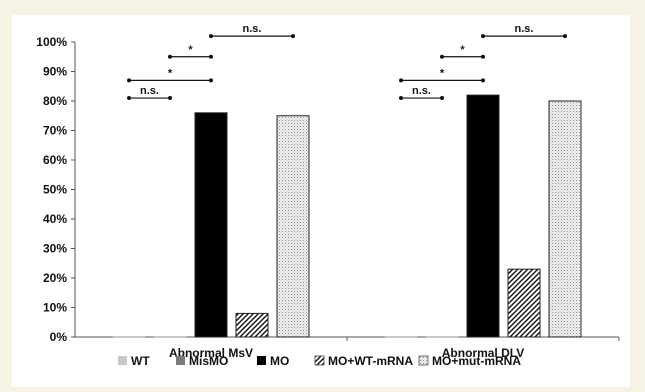 Image resolution: width=645 pixels, height=392 pixels. Describe the element at coordinates (55, 131) in the screenshot. I see `y-tick-label: 70%` at that location.